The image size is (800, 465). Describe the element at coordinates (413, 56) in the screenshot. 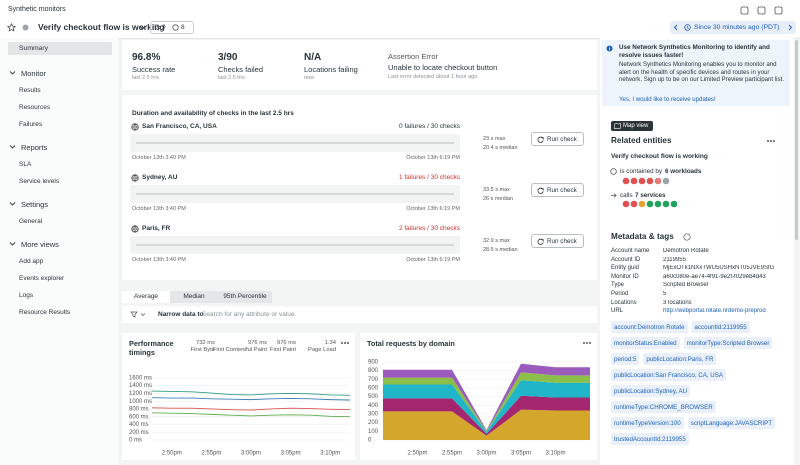

I see `error-label: Assertion Error` at that location.